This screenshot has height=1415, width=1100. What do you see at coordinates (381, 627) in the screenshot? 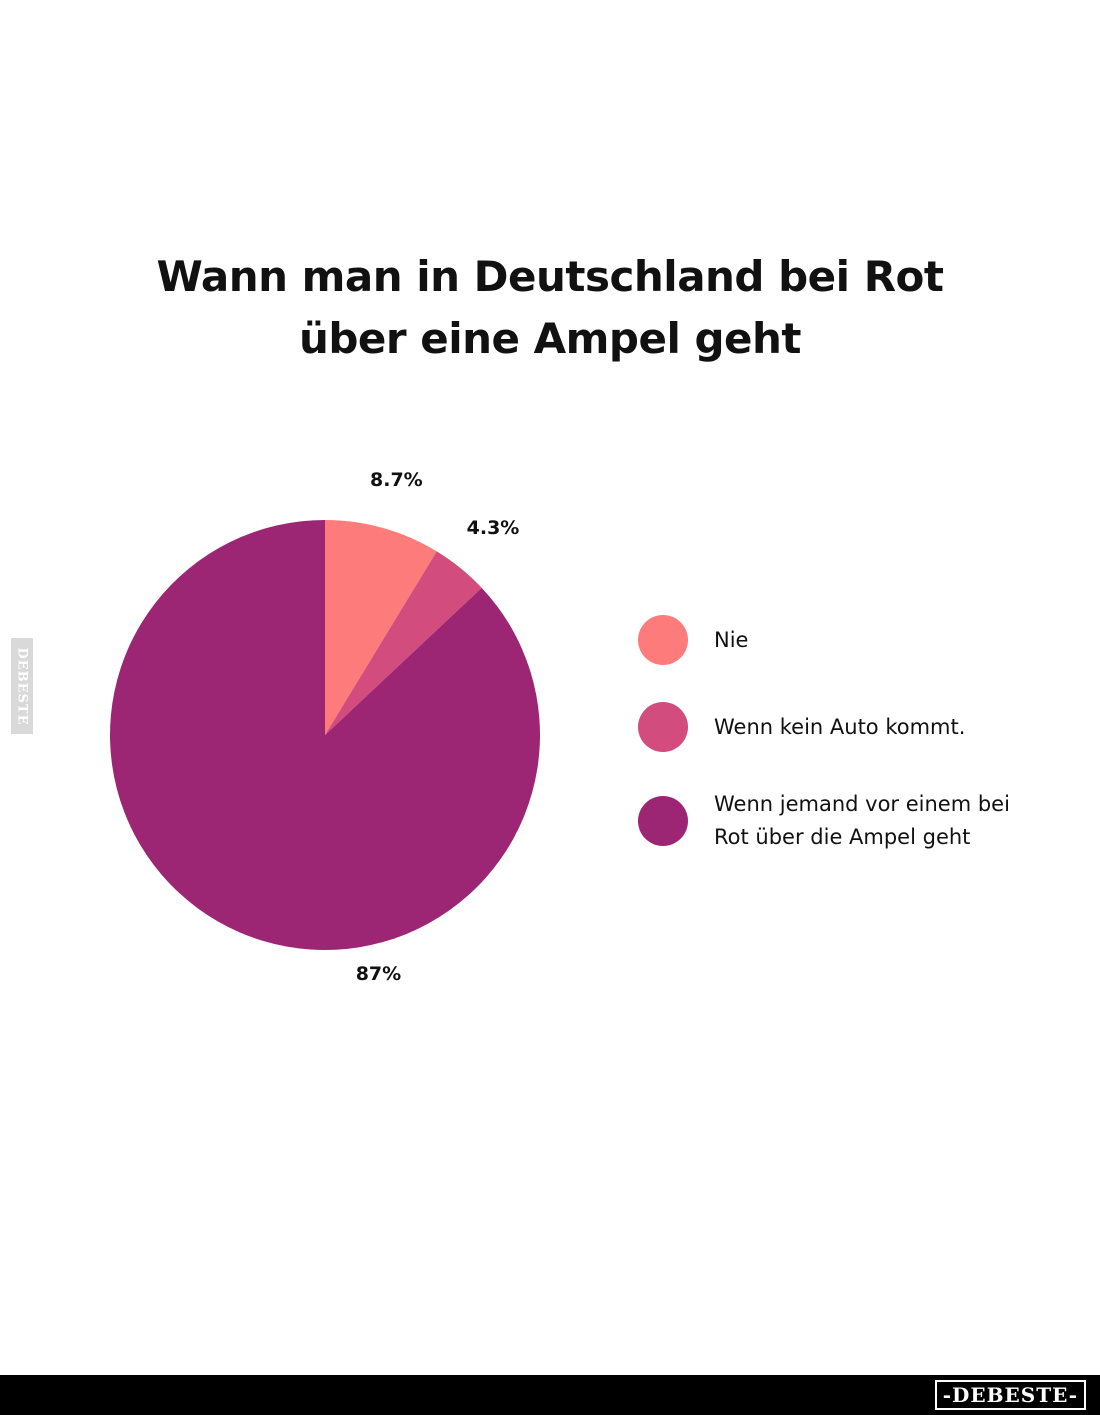
I see `pie-slice-nie` at bounding box center [381, 627].